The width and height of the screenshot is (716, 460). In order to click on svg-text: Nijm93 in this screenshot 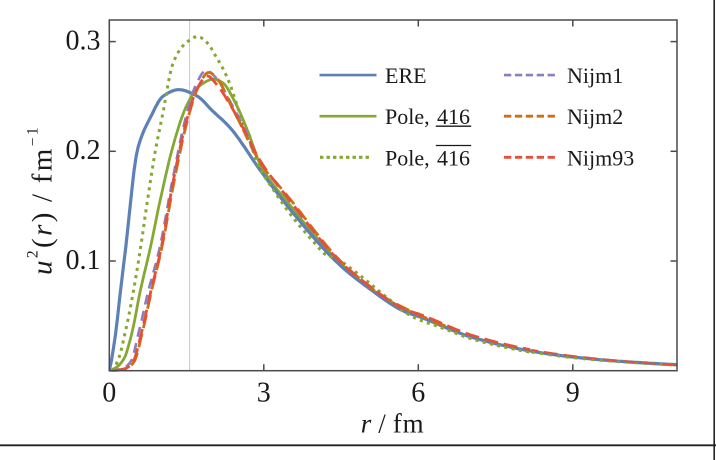, I will do `click(600, 157)`.